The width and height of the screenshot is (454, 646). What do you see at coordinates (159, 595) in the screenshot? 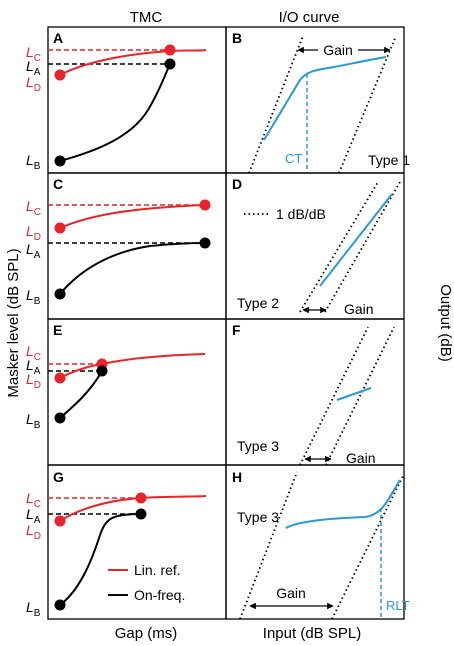
I see `legend-onfreq-label: On-freq.` at bounding box center [159, 595].